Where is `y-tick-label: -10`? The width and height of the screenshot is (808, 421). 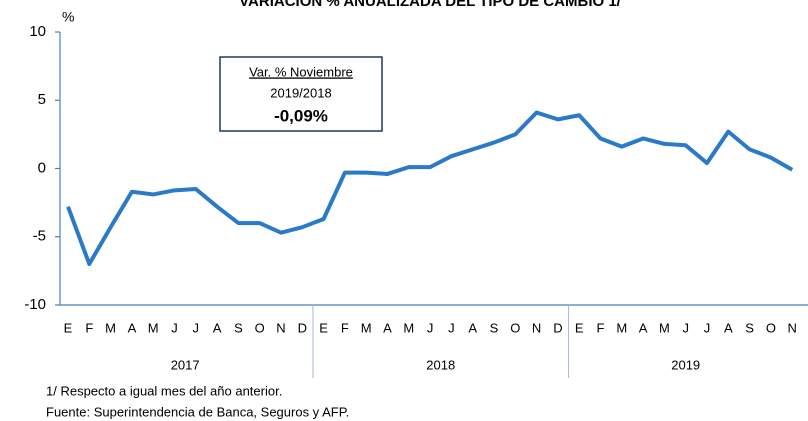 y-tick-label: -10 is located at coordinates (35, 304).